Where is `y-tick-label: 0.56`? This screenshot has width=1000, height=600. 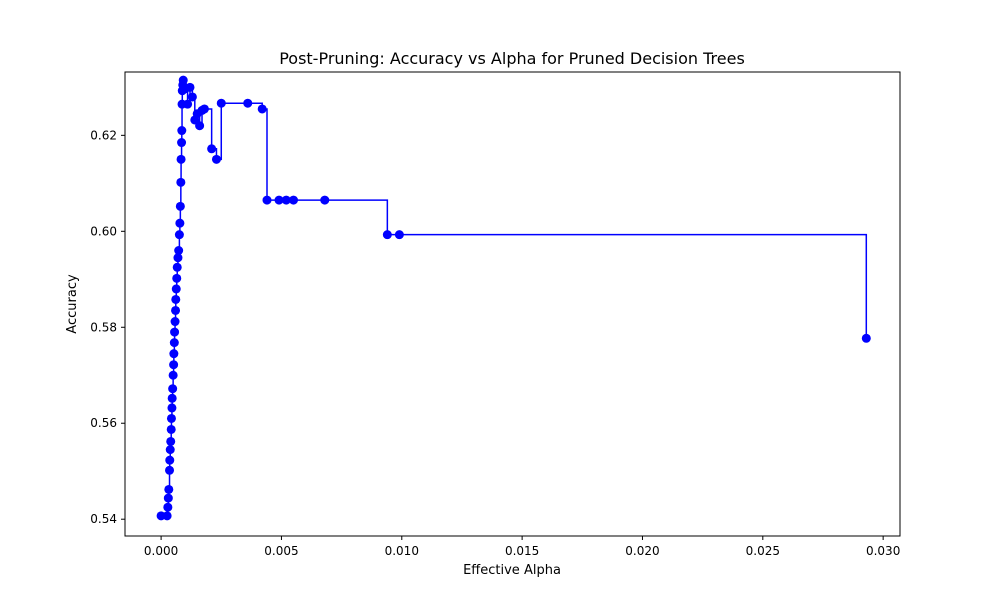
y-tick-label: 0.56 is located at coordinates (103, 423).